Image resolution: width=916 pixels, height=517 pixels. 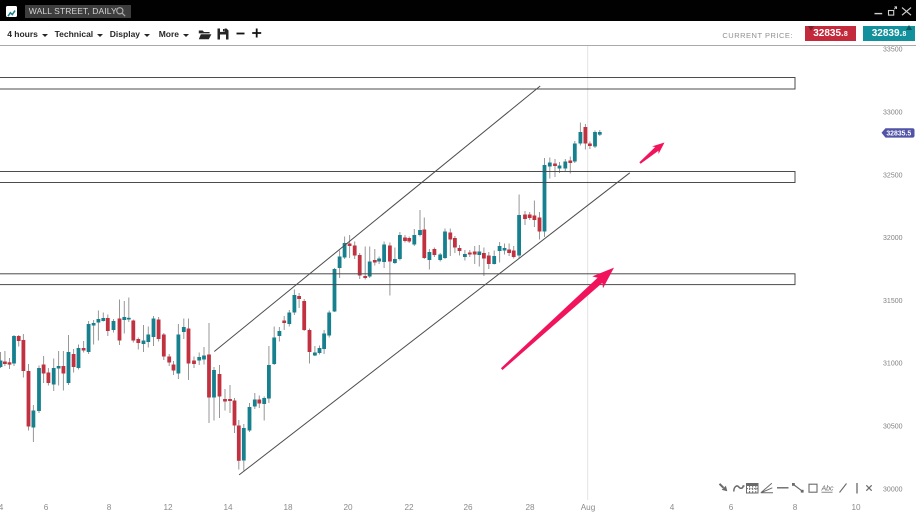 I want to click on svg-text: 30000, so click(x=893, y=489).